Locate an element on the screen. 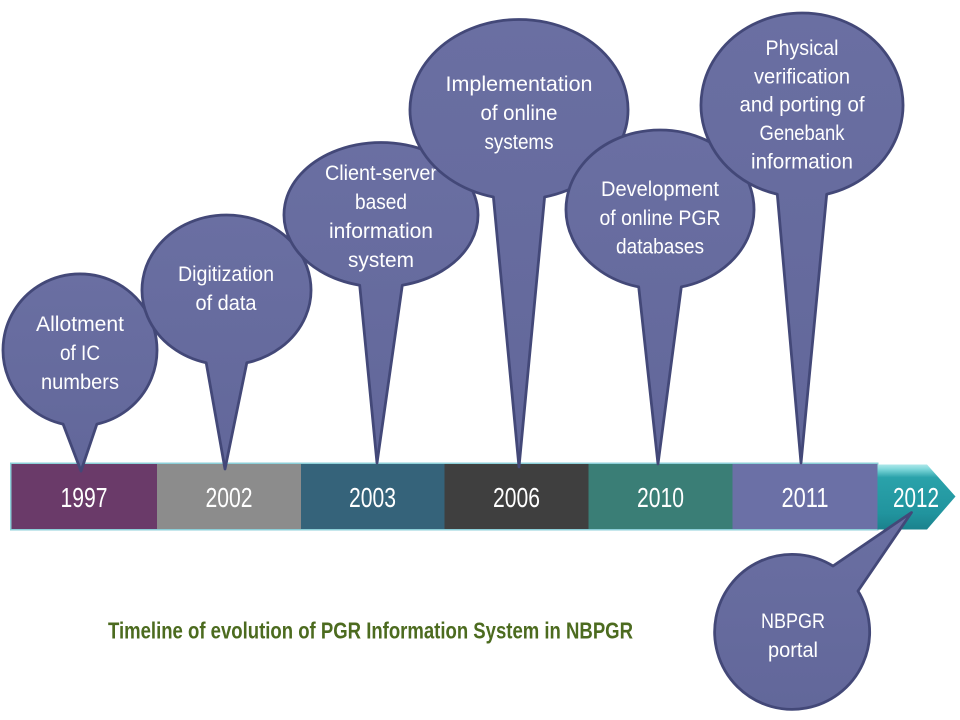  svg-text: systems is located at coordinates (519, 142).